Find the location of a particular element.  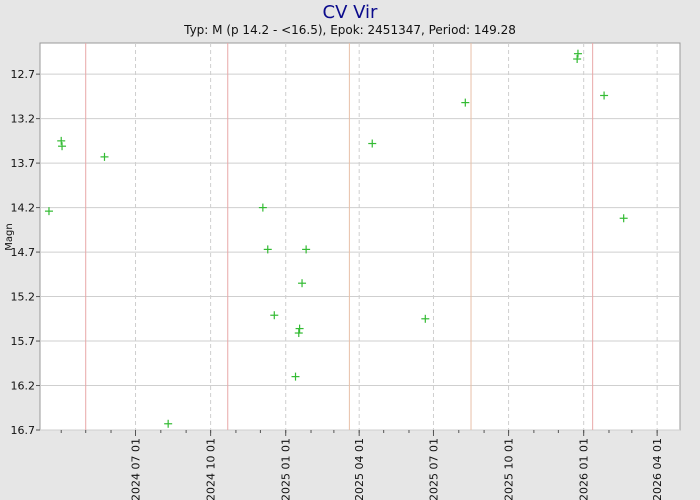

y-tick-label: 14.2 is located at coordinates (23, 208).